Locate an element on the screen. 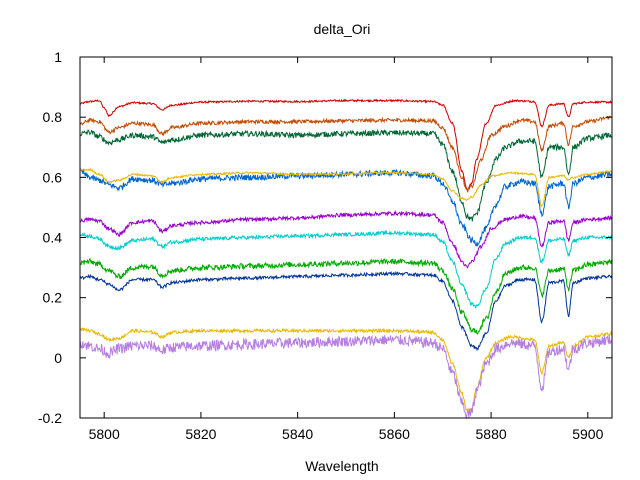 Image resolution: width=640 pixels, height=480 pixels. y-tick-label: 1 is located at coordinates (58, 57).